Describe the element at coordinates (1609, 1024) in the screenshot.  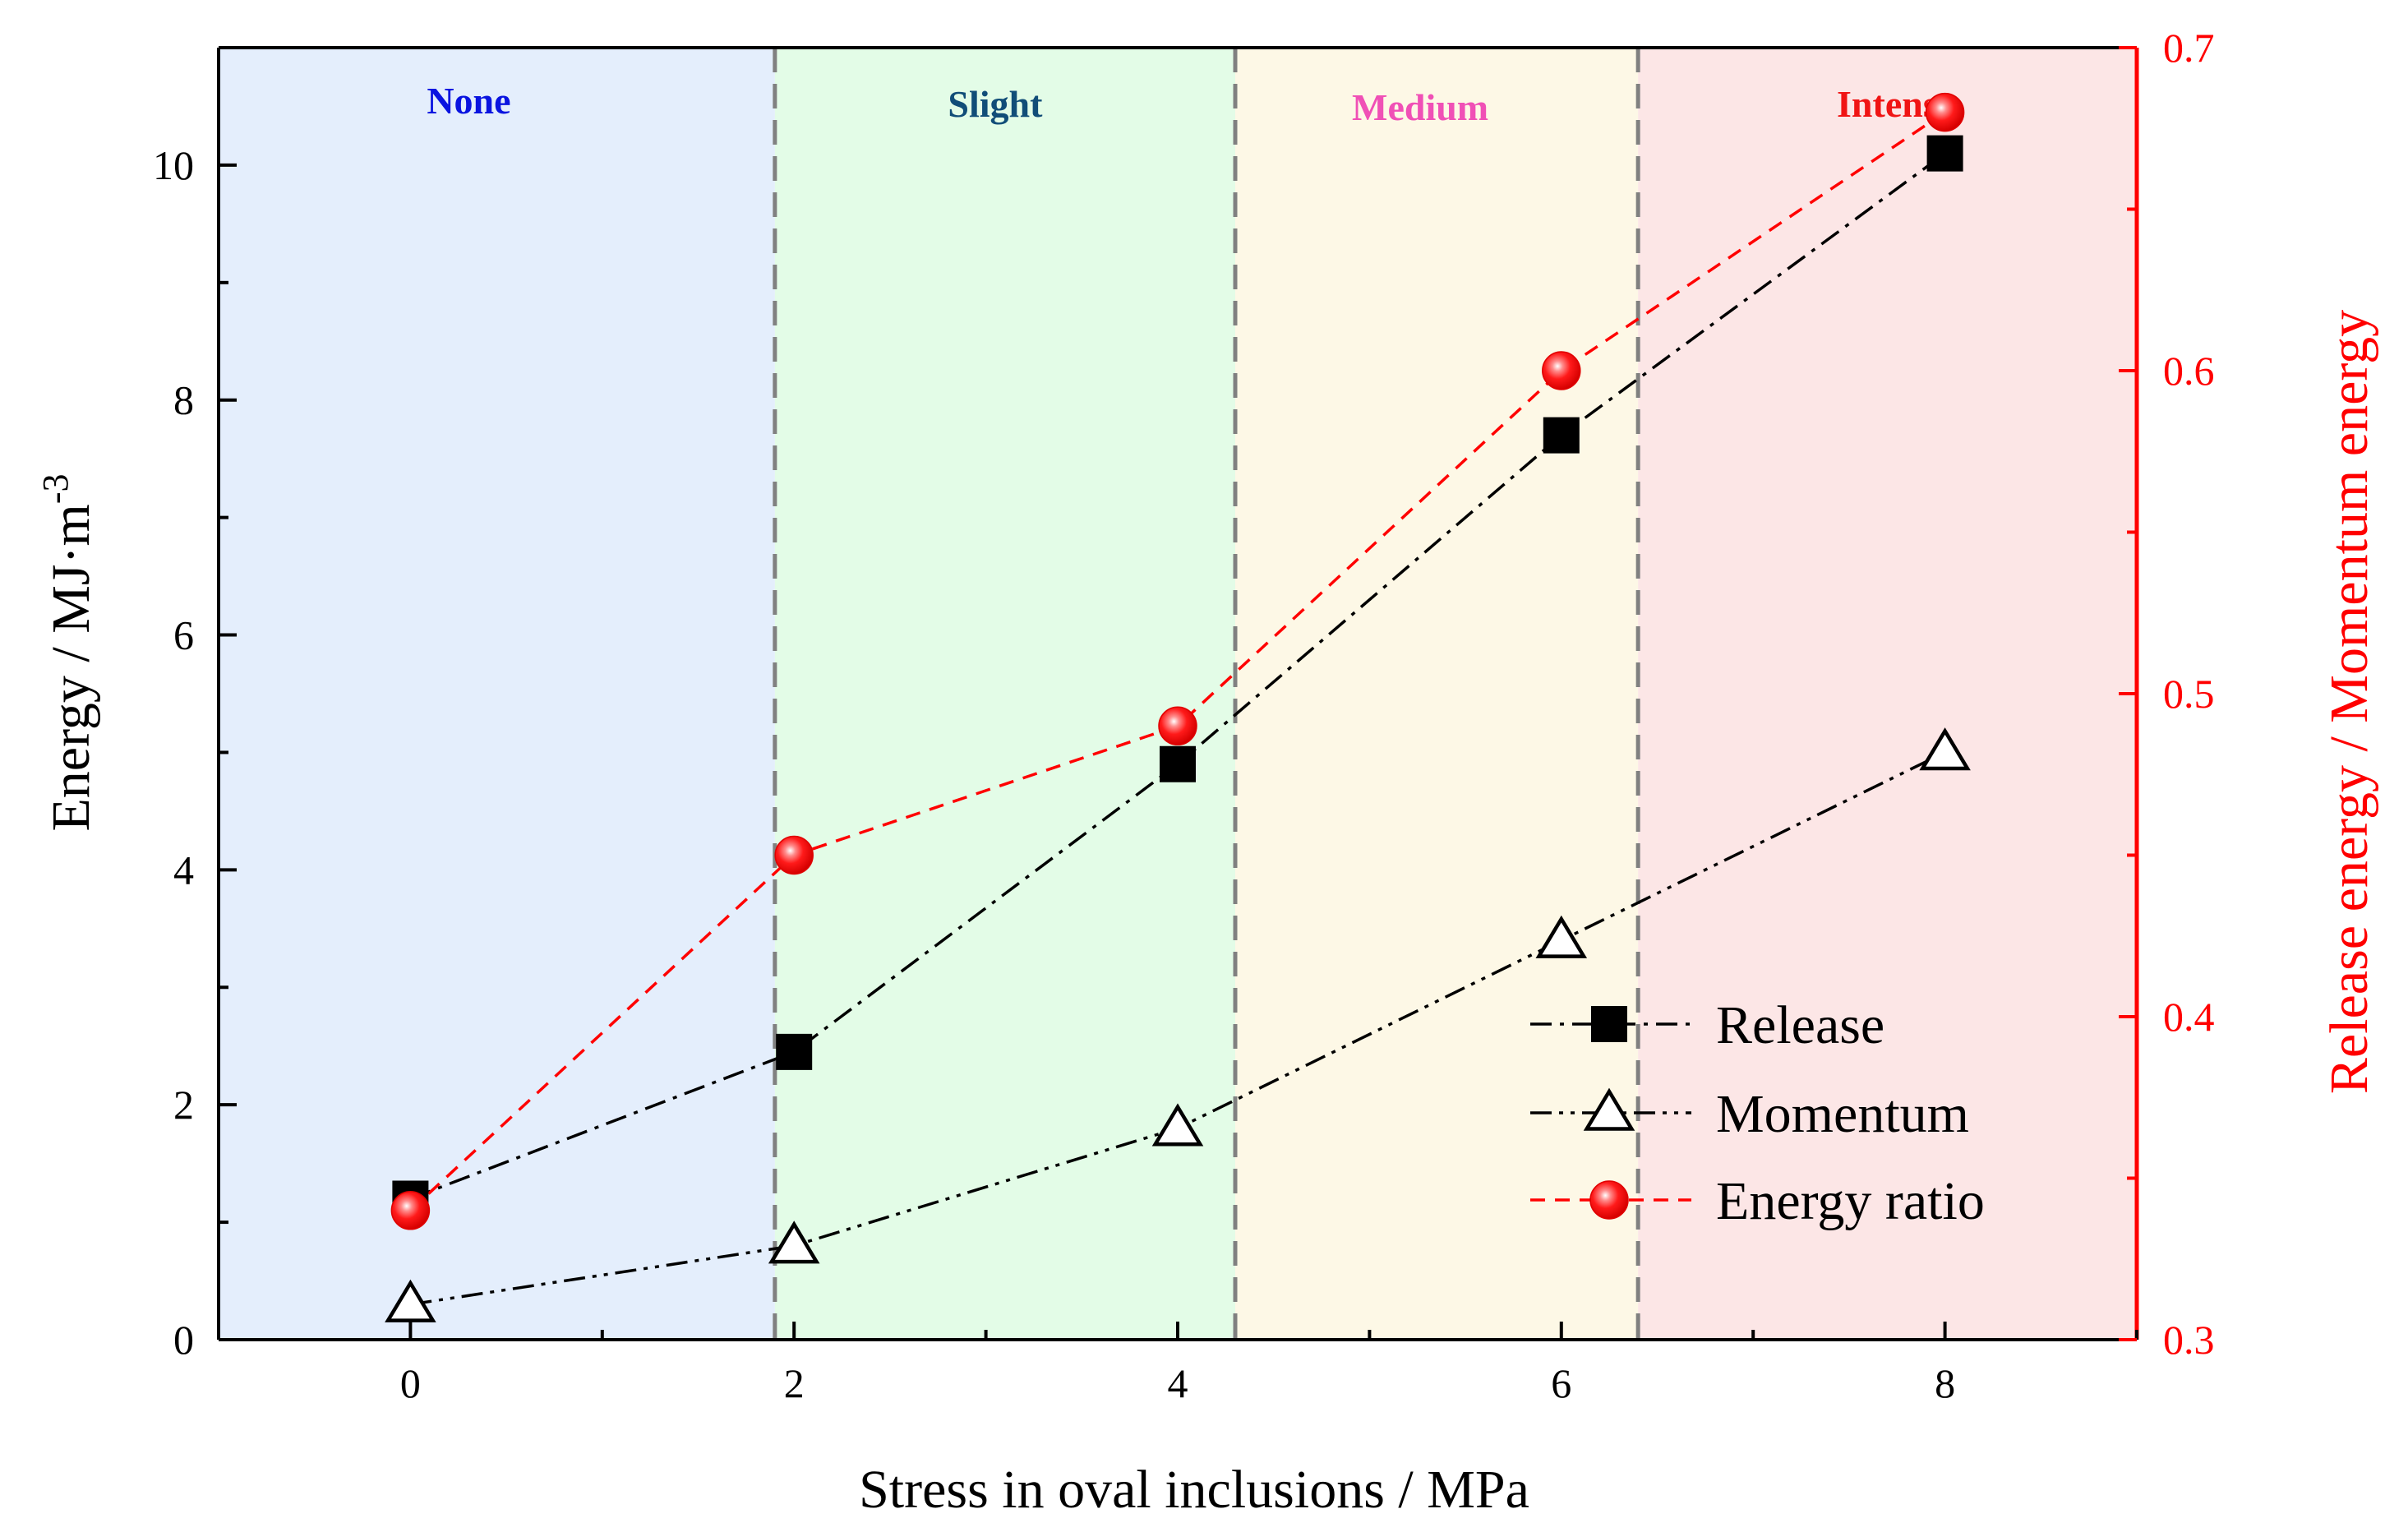
I see `legend-marker-release` at that location.